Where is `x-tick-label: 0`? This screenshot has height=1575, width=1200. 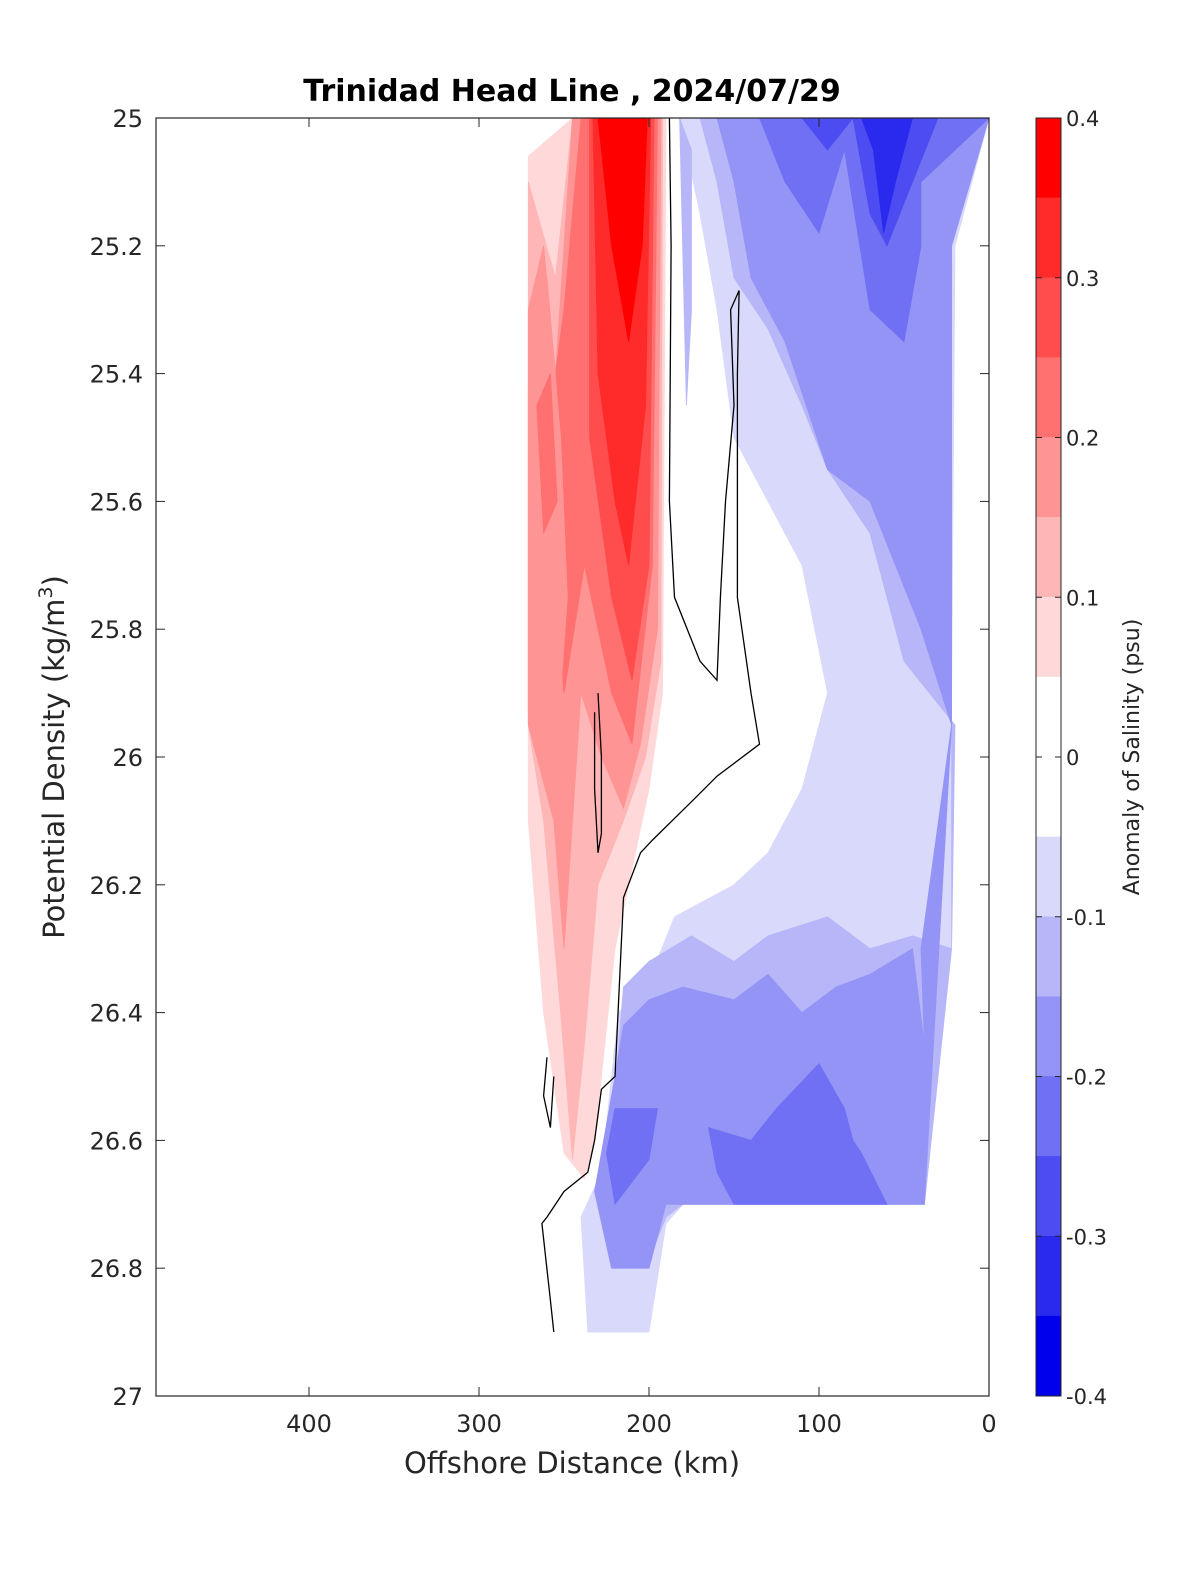
x-tick-label: 0 is located at coordinates (988, 1424).